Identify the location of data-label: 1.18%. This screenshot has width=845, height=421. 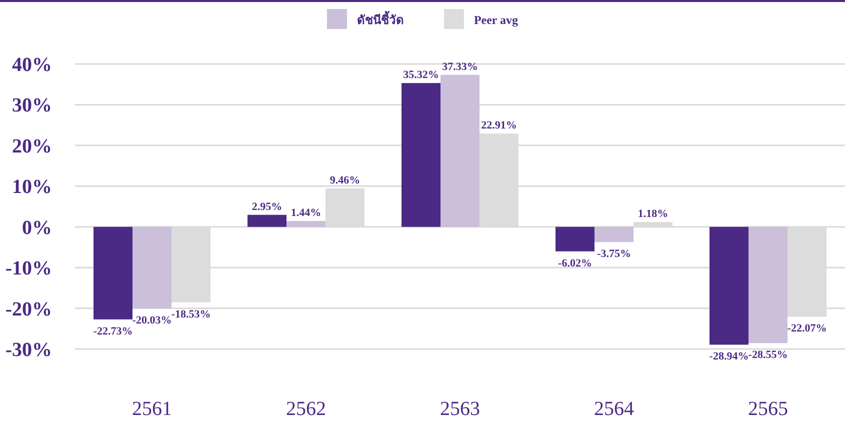
(653, 214).